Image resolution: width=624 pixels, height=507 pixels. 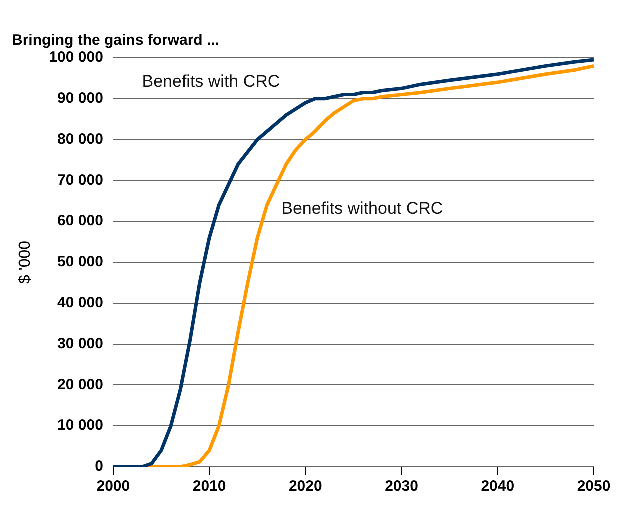 I want to click on y-tick-label: 0, so click(x=99, y=467).